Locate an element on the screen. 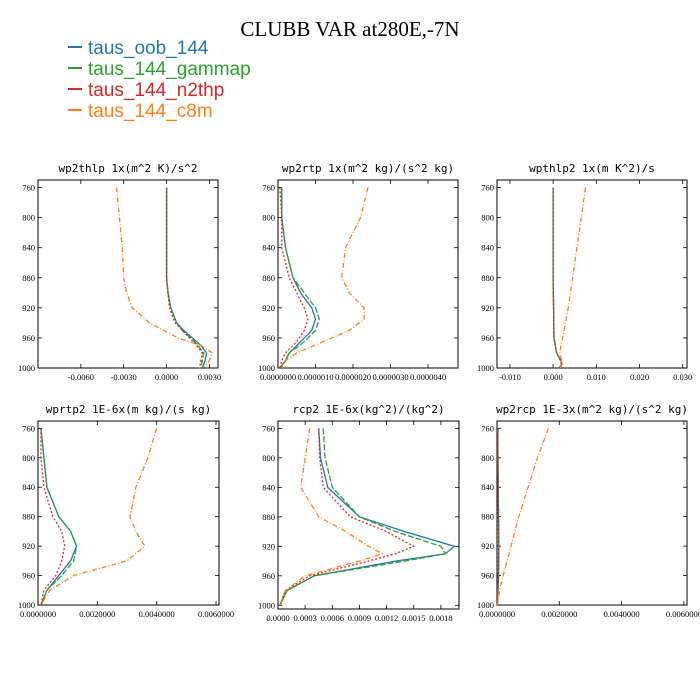  legend-item-taus-144-n2thp: taus_144_n2thp is located at coordinates (146, 90).